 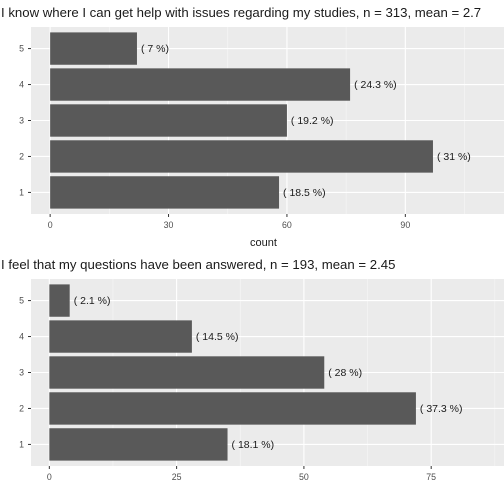 What do you see at coordinates (21, 49) in the screenshot?
I see `chart-1-y-tick-label: 5` at bounding box center [21, 49].